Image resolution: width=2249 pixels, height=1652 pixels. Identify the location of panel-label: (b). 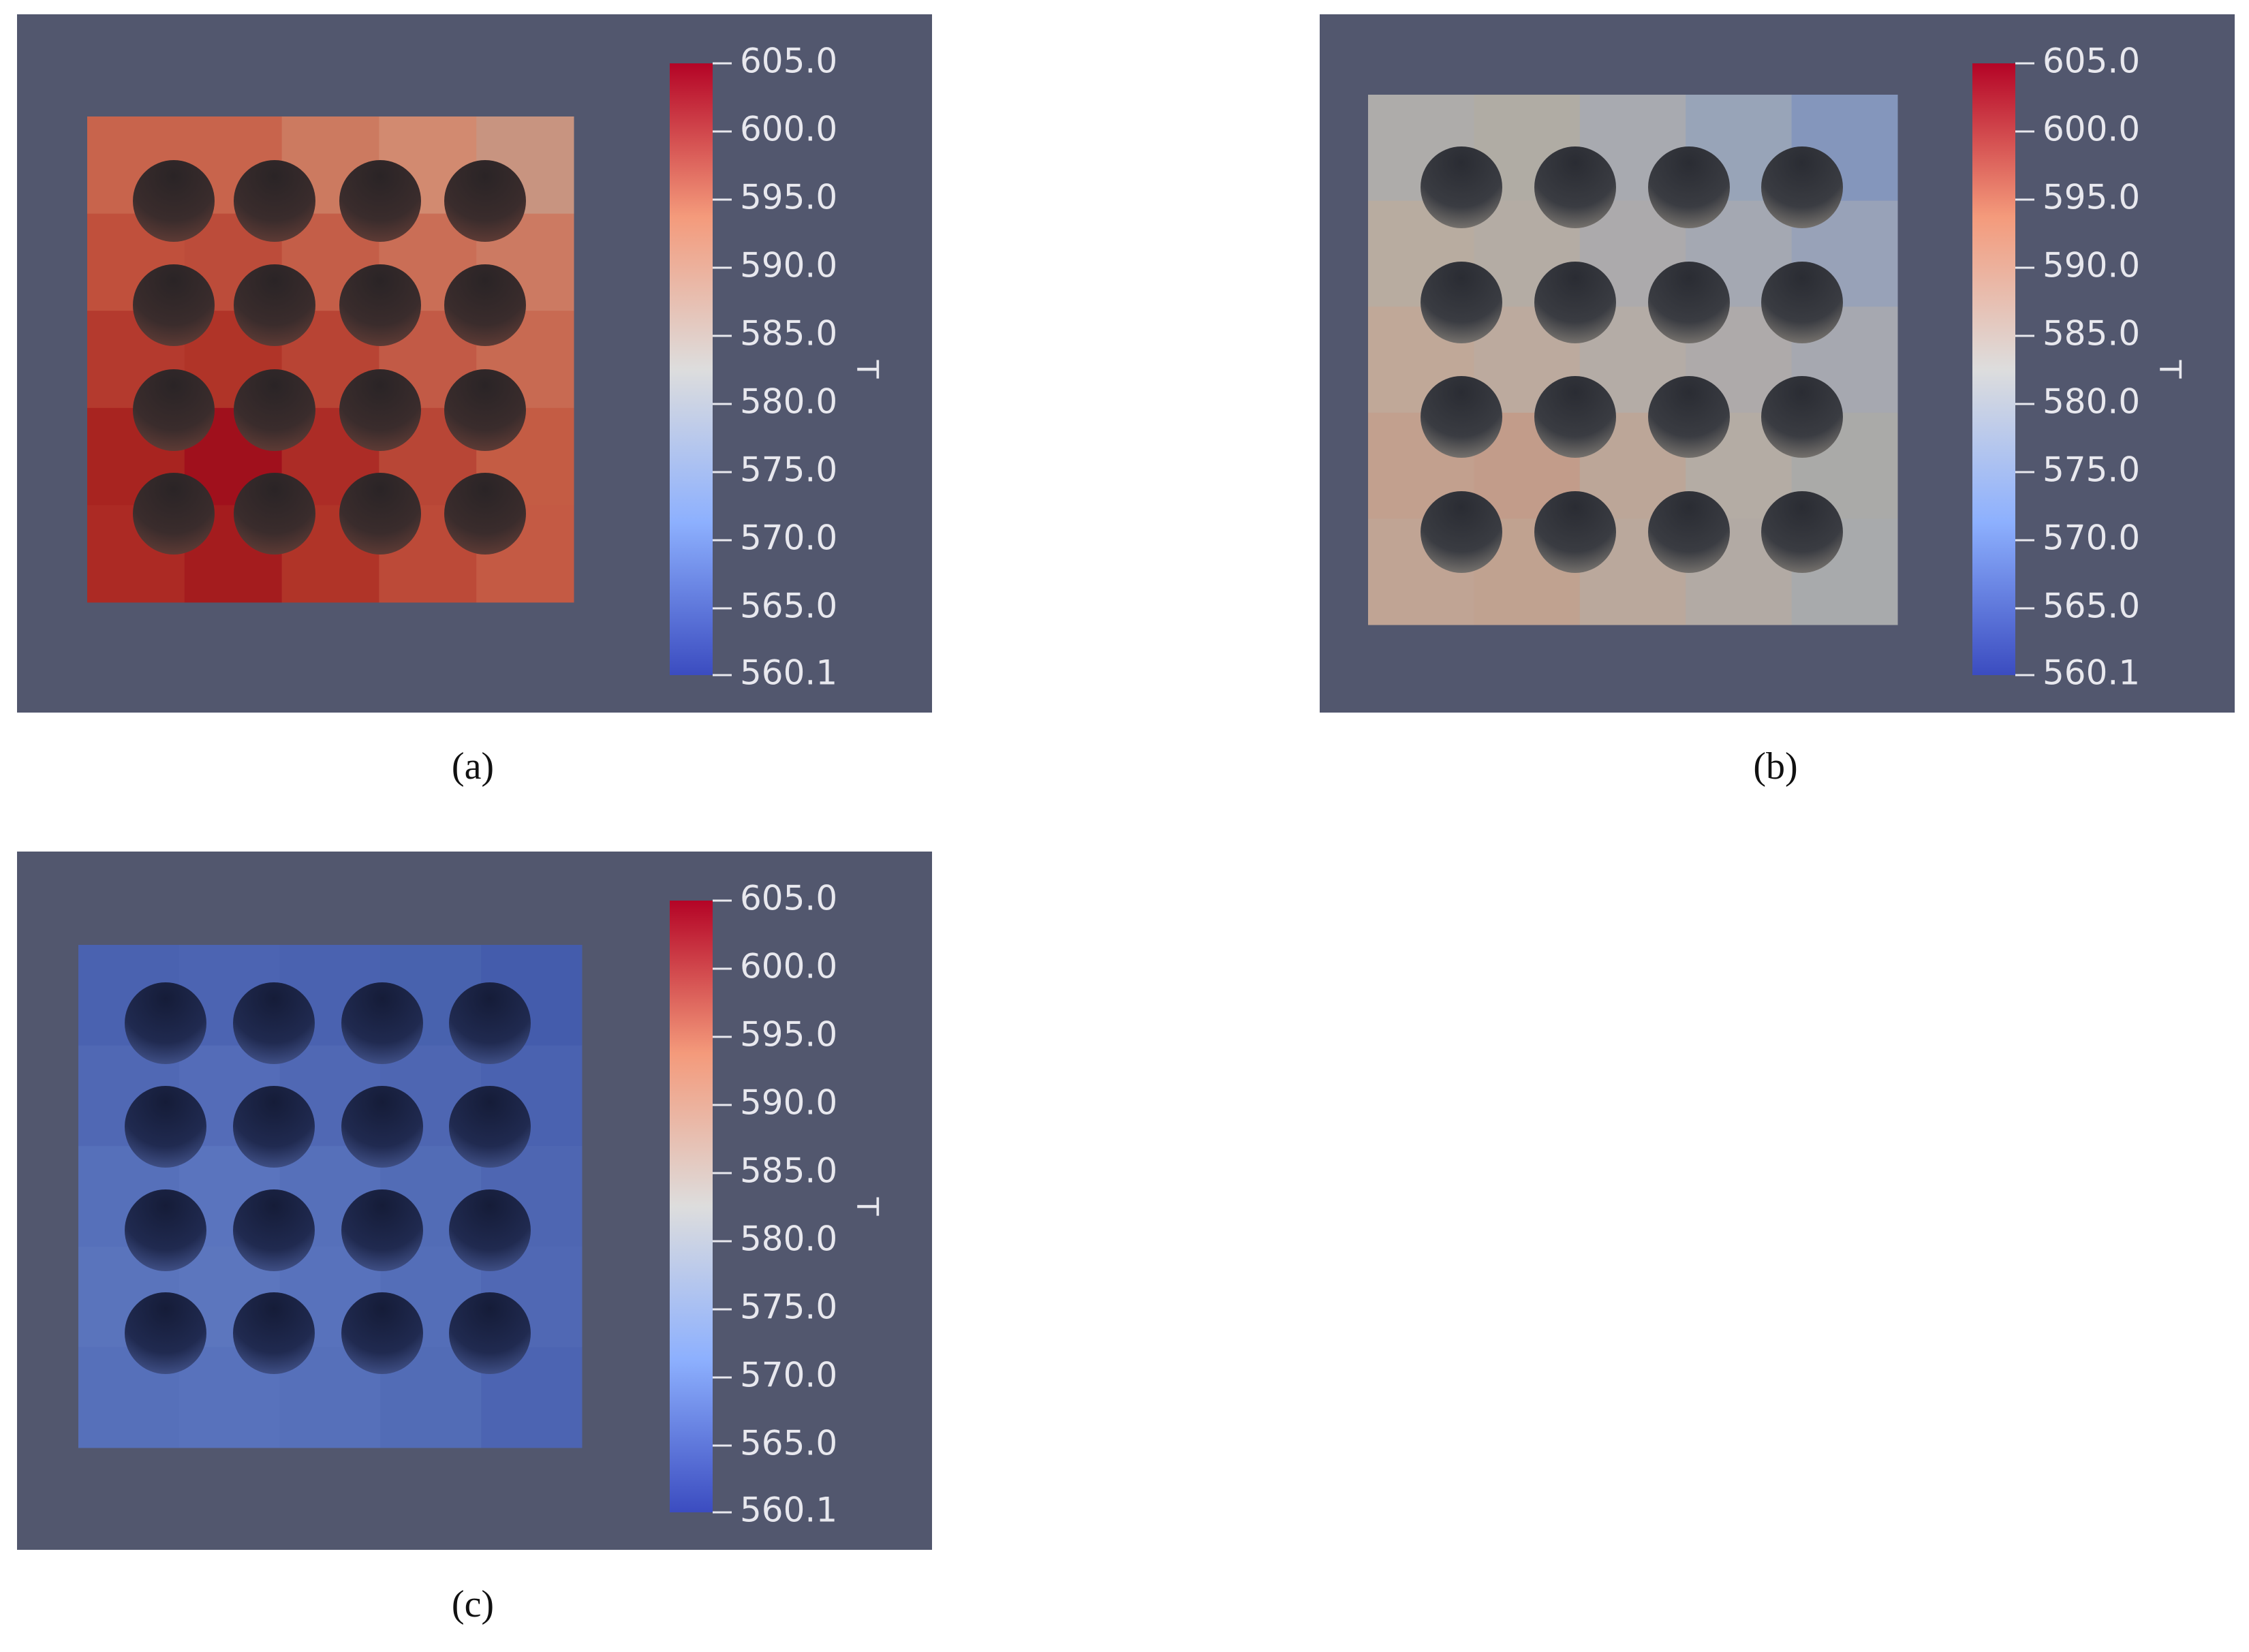
(1775, 766).